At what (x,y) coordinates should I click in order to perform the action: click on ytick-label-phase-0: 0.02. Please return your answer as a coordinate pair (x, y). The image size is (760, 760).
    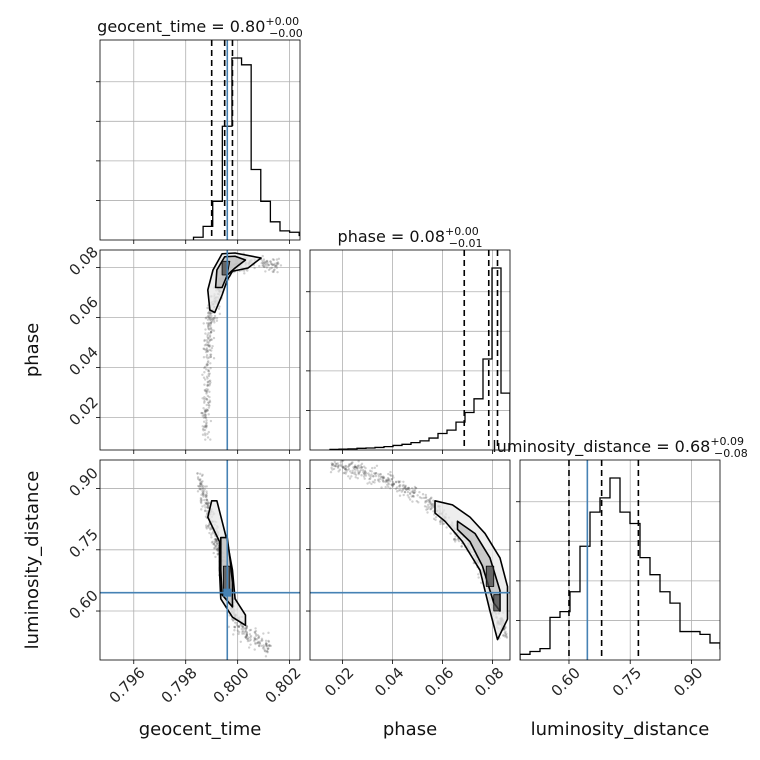
    Looking at the image, I should click on (83, 411).